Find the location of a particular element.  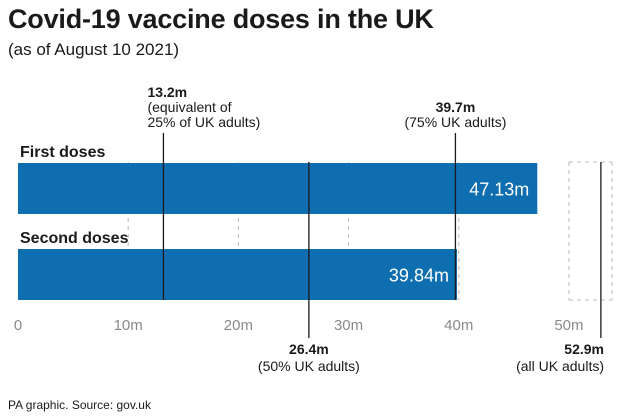

reference-label-2-line-2: (75% UK adults) is located at coordinates (455, 122).